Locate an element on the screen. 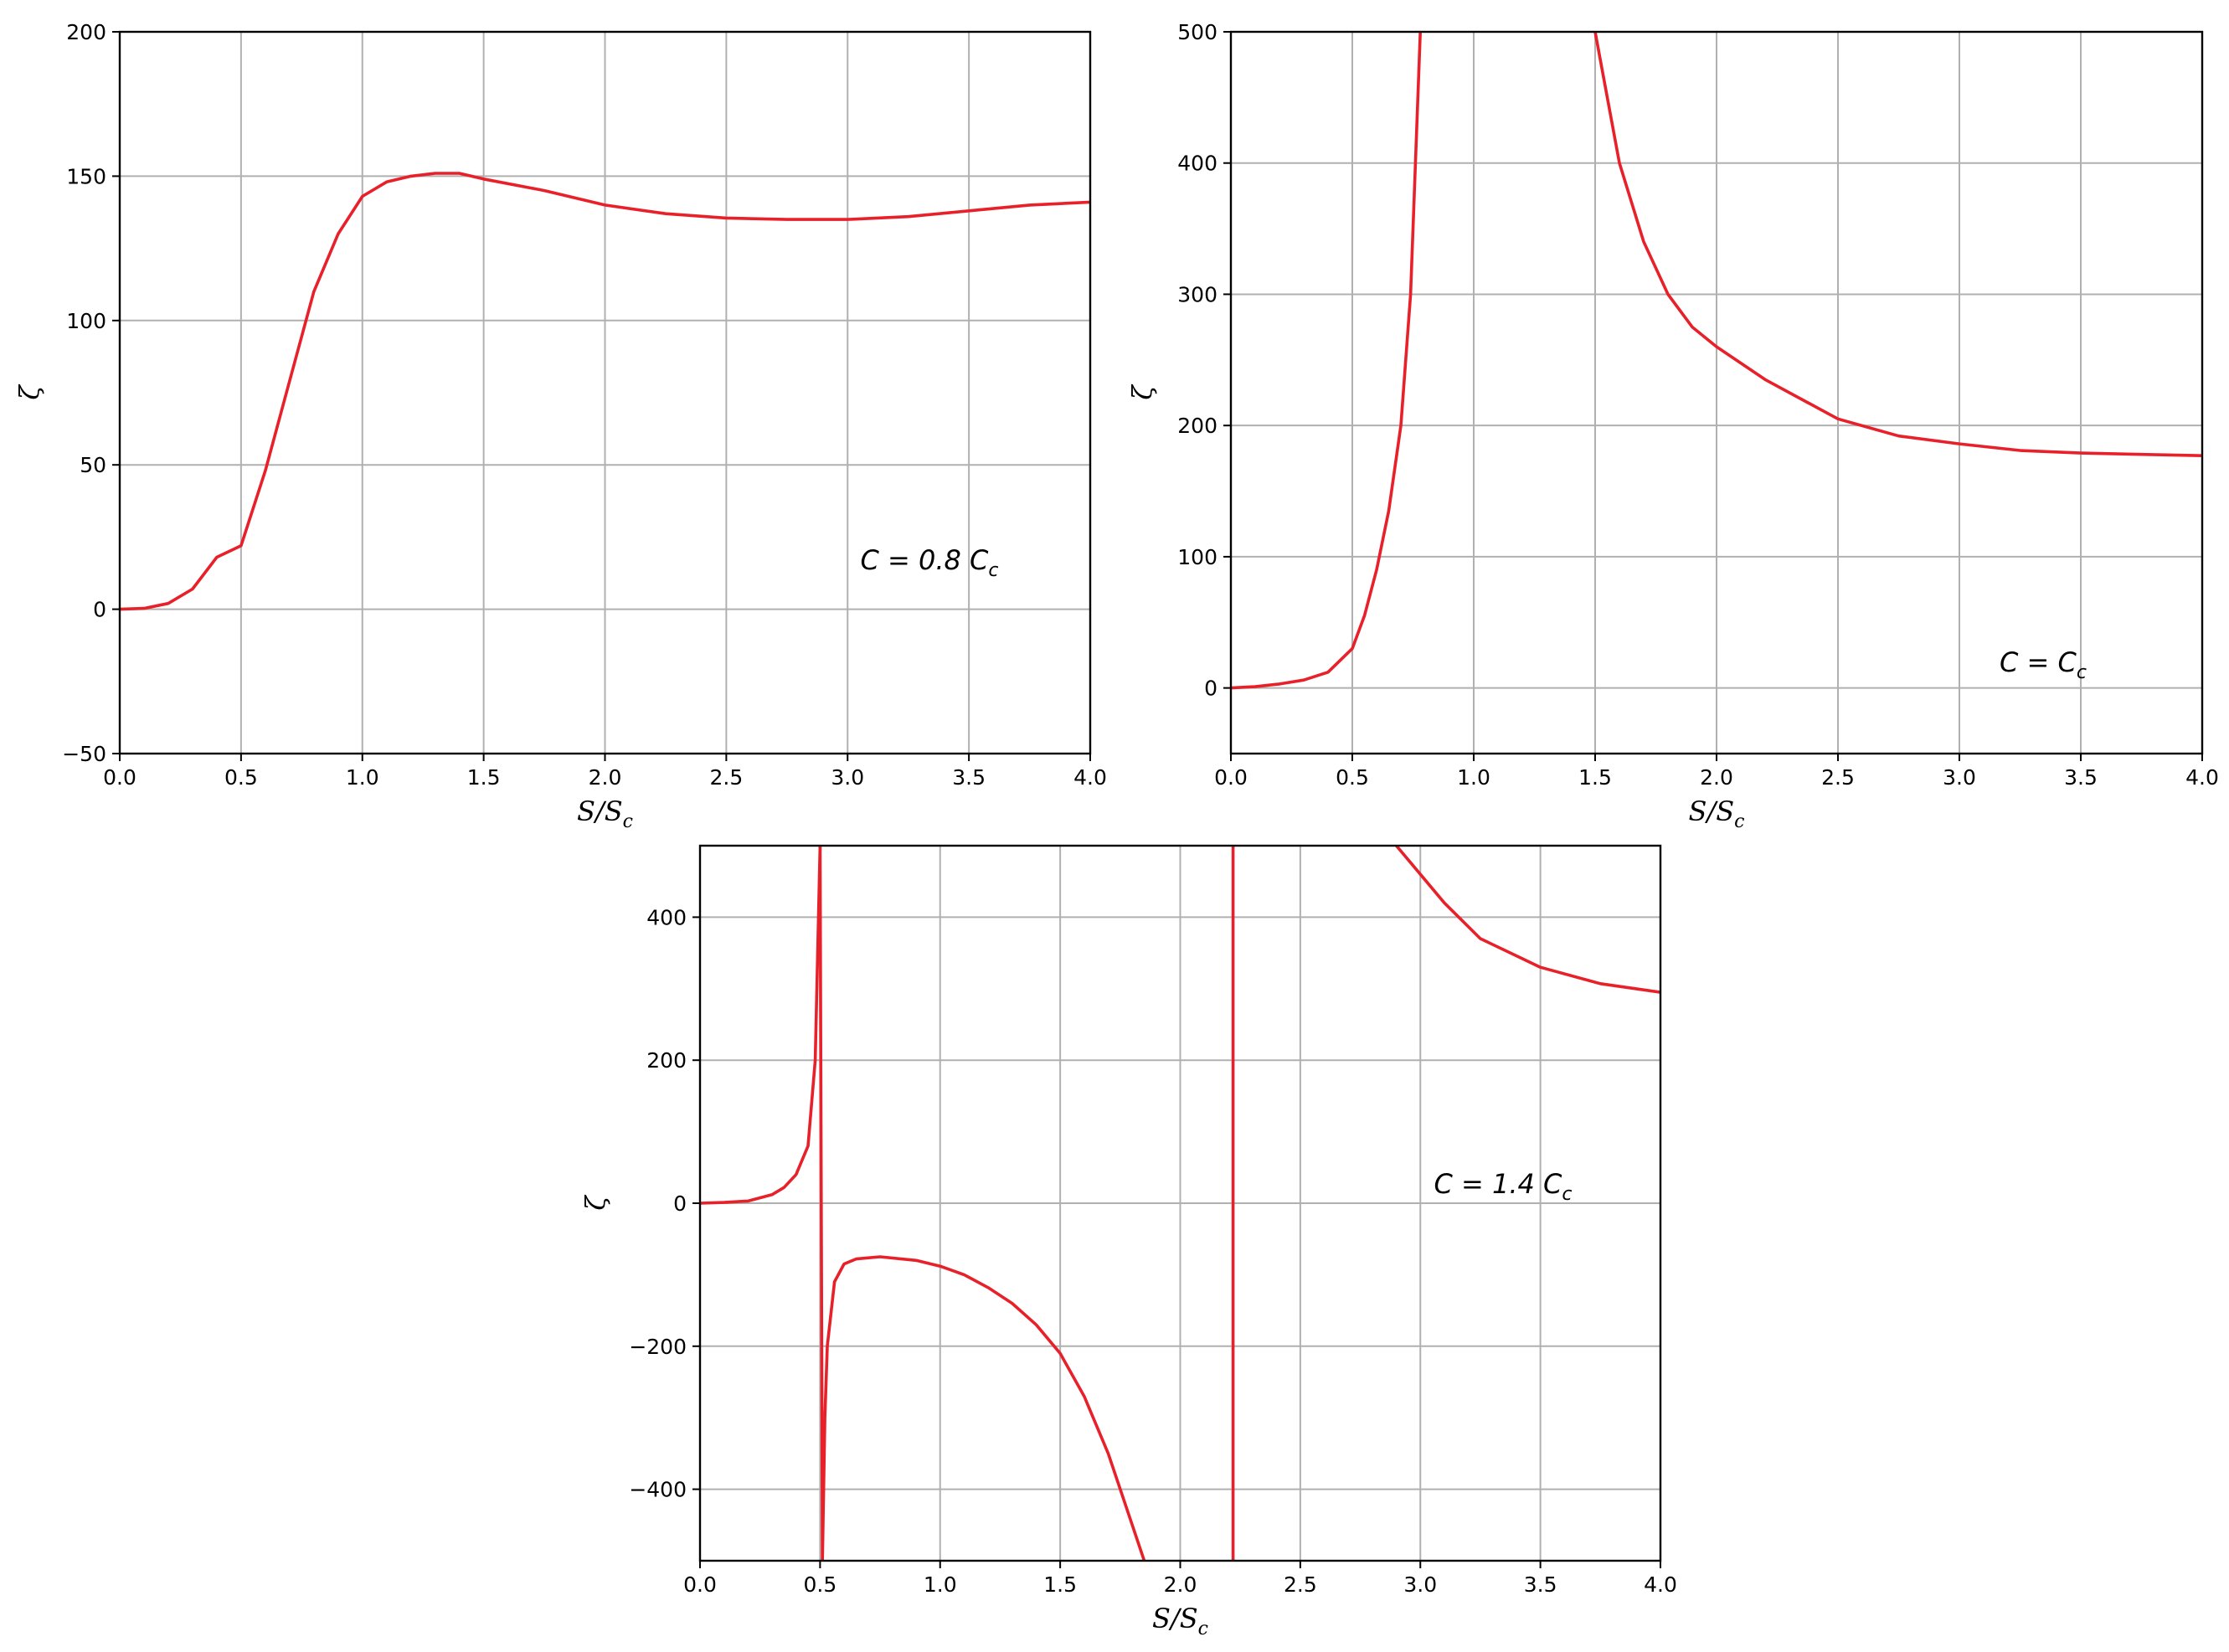  y-tick-label: −200 is located at coordinates (658, 1347).